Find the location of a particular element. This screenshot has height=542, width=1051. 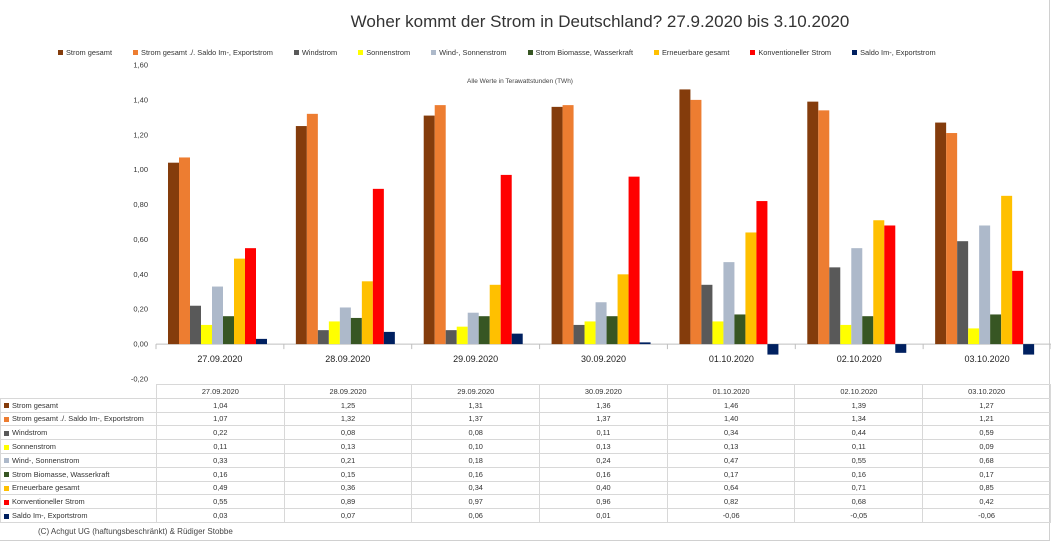

table-cell: 1,36 is located at coordinates (603, 405).